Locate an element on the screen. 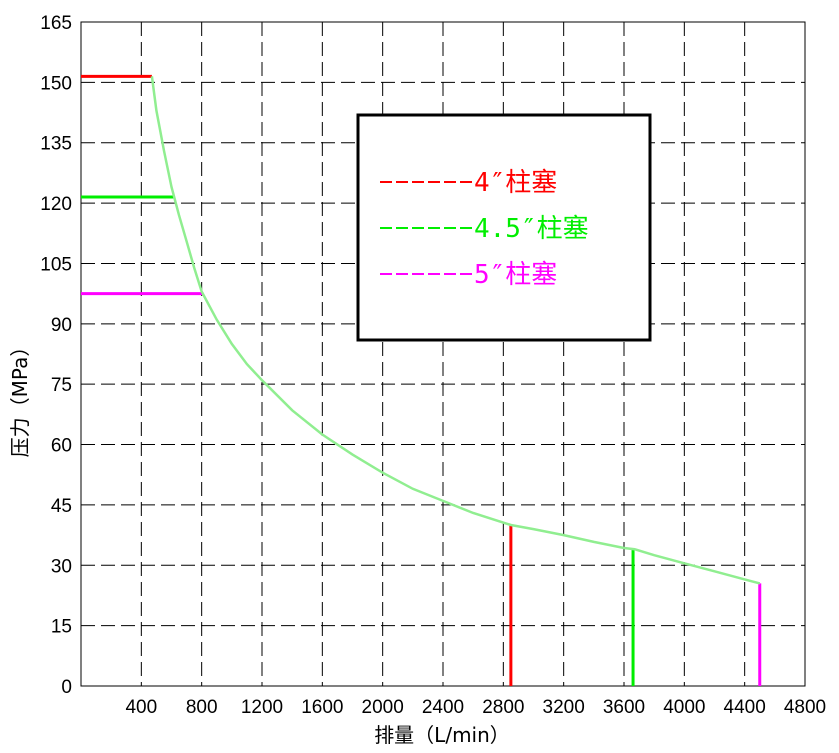 This screenshot has width=839, height=753. y-tick-label: 60 is located at coordinates (61, 446).